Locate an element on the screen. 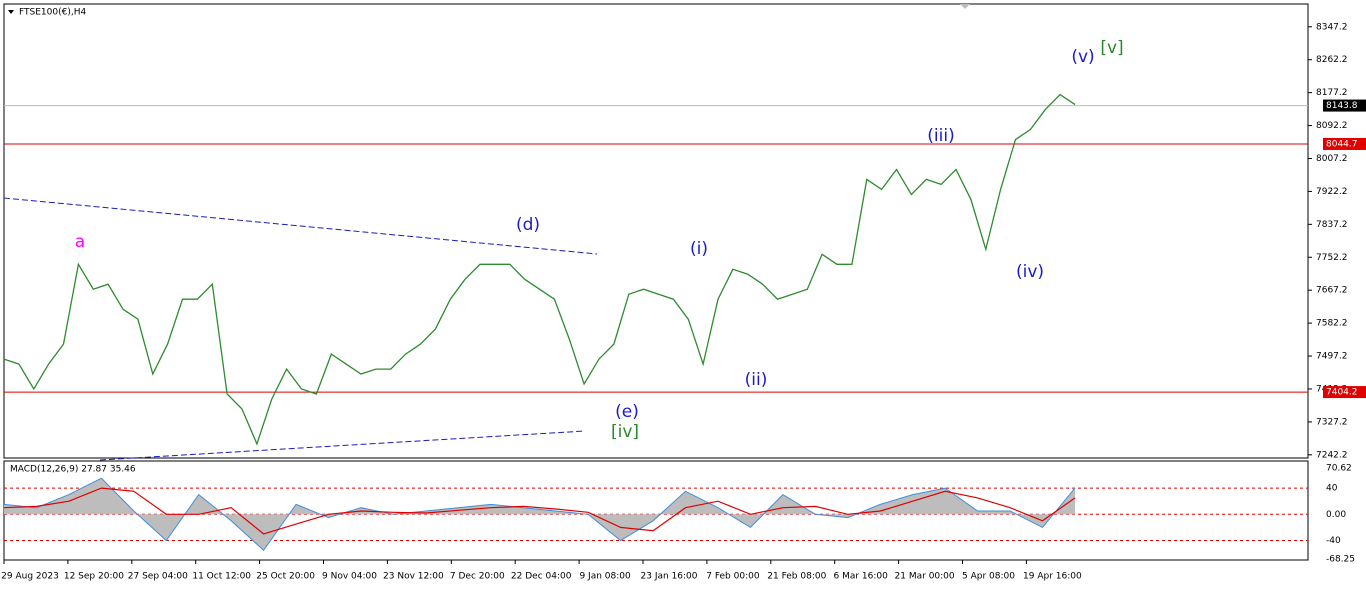 This screenshot has width=1366, height=592. x-tick-label: 9 Jan 08:00 is located at coordinates (605, 577).